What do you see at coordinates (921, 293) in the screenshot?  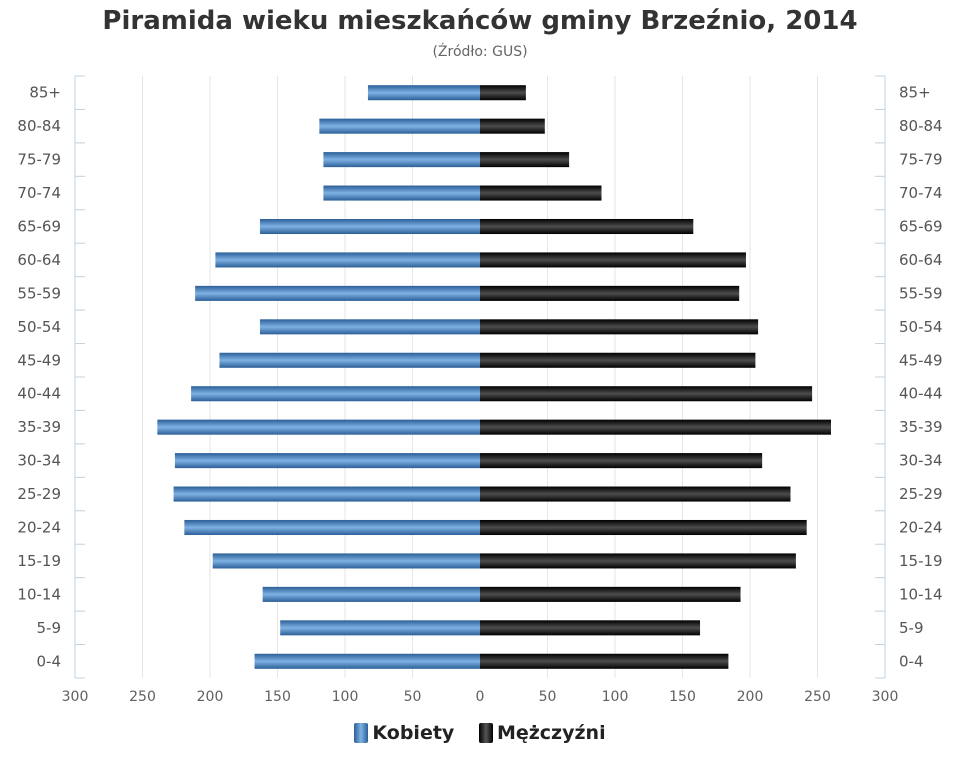 I see `category-label-right: 55-59` at bounding box center [921, 293].